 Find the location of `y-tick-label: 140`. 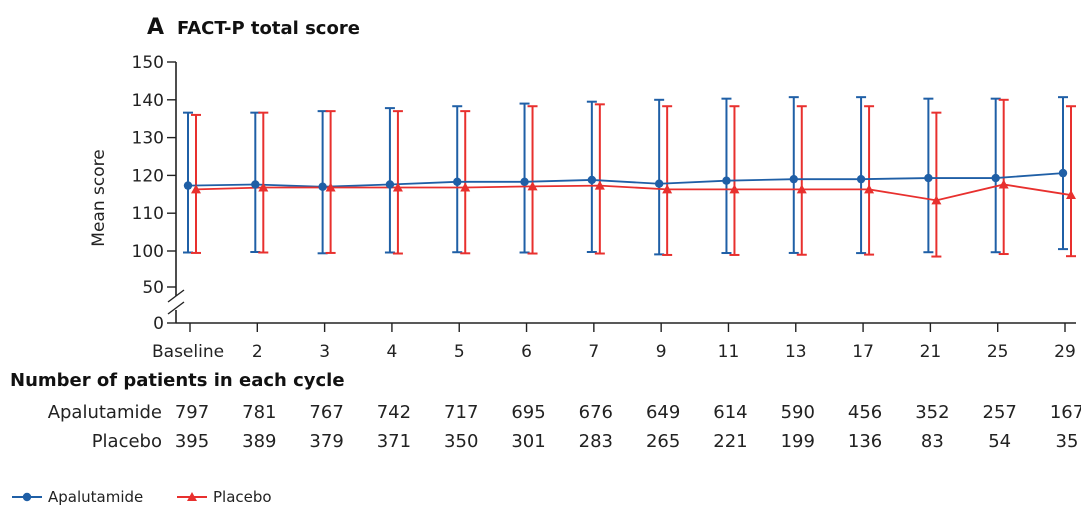

y-tick-label: 140 is located at coordinates (148, 101).